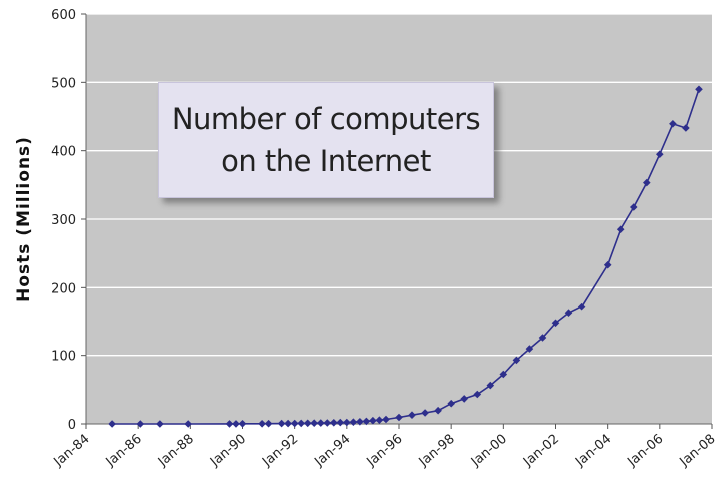 The image size is (719, 504). I want to click on x-tick-label: Jan-08, so click(698, 451).